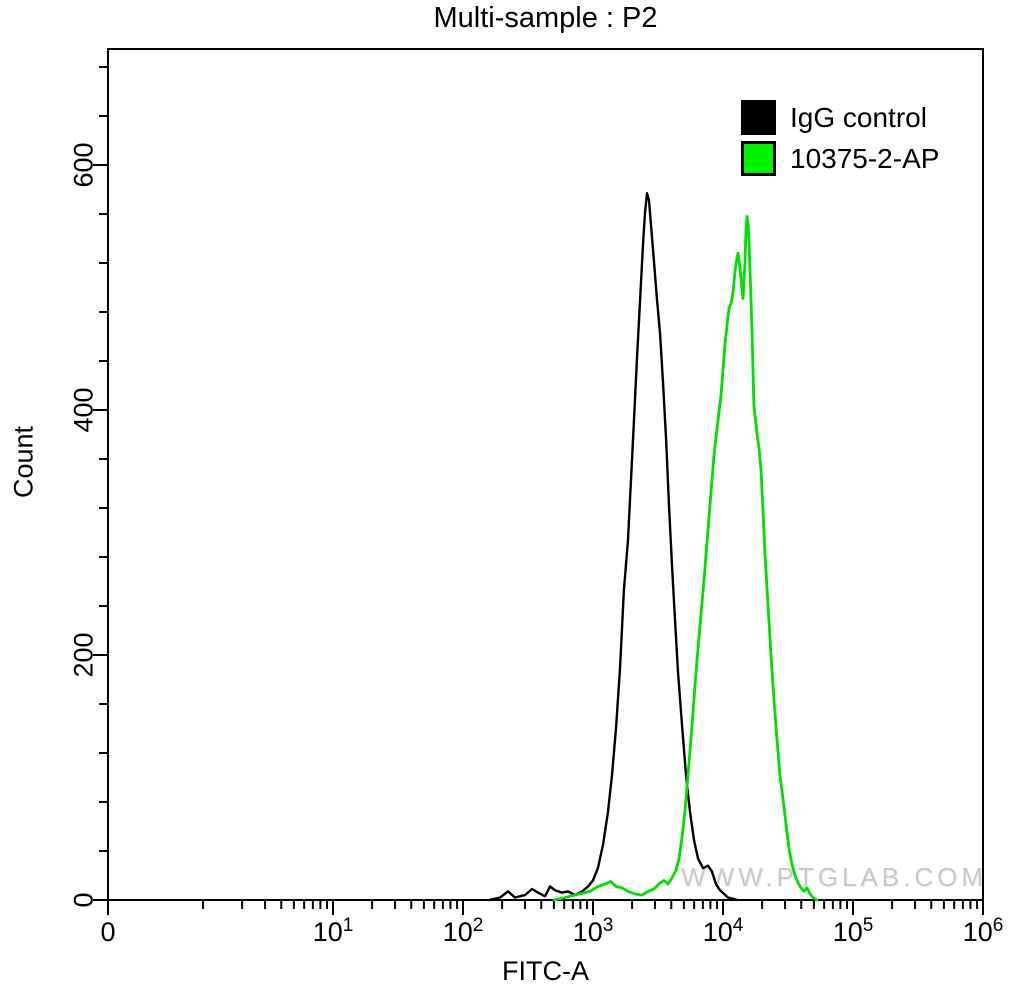  I want to click on x-tick-label: 10², so click(463, 931).